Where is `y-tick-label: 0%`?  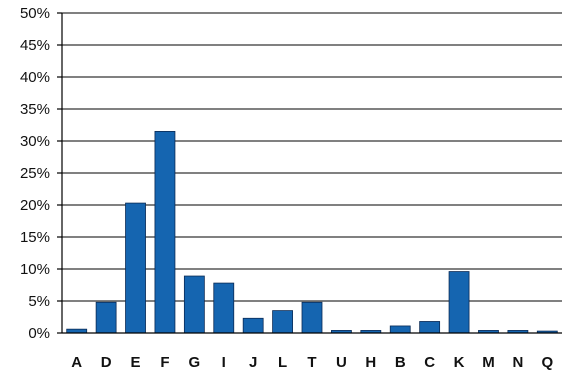
y-tick-label: 0% is located at coordinates (39, 333).